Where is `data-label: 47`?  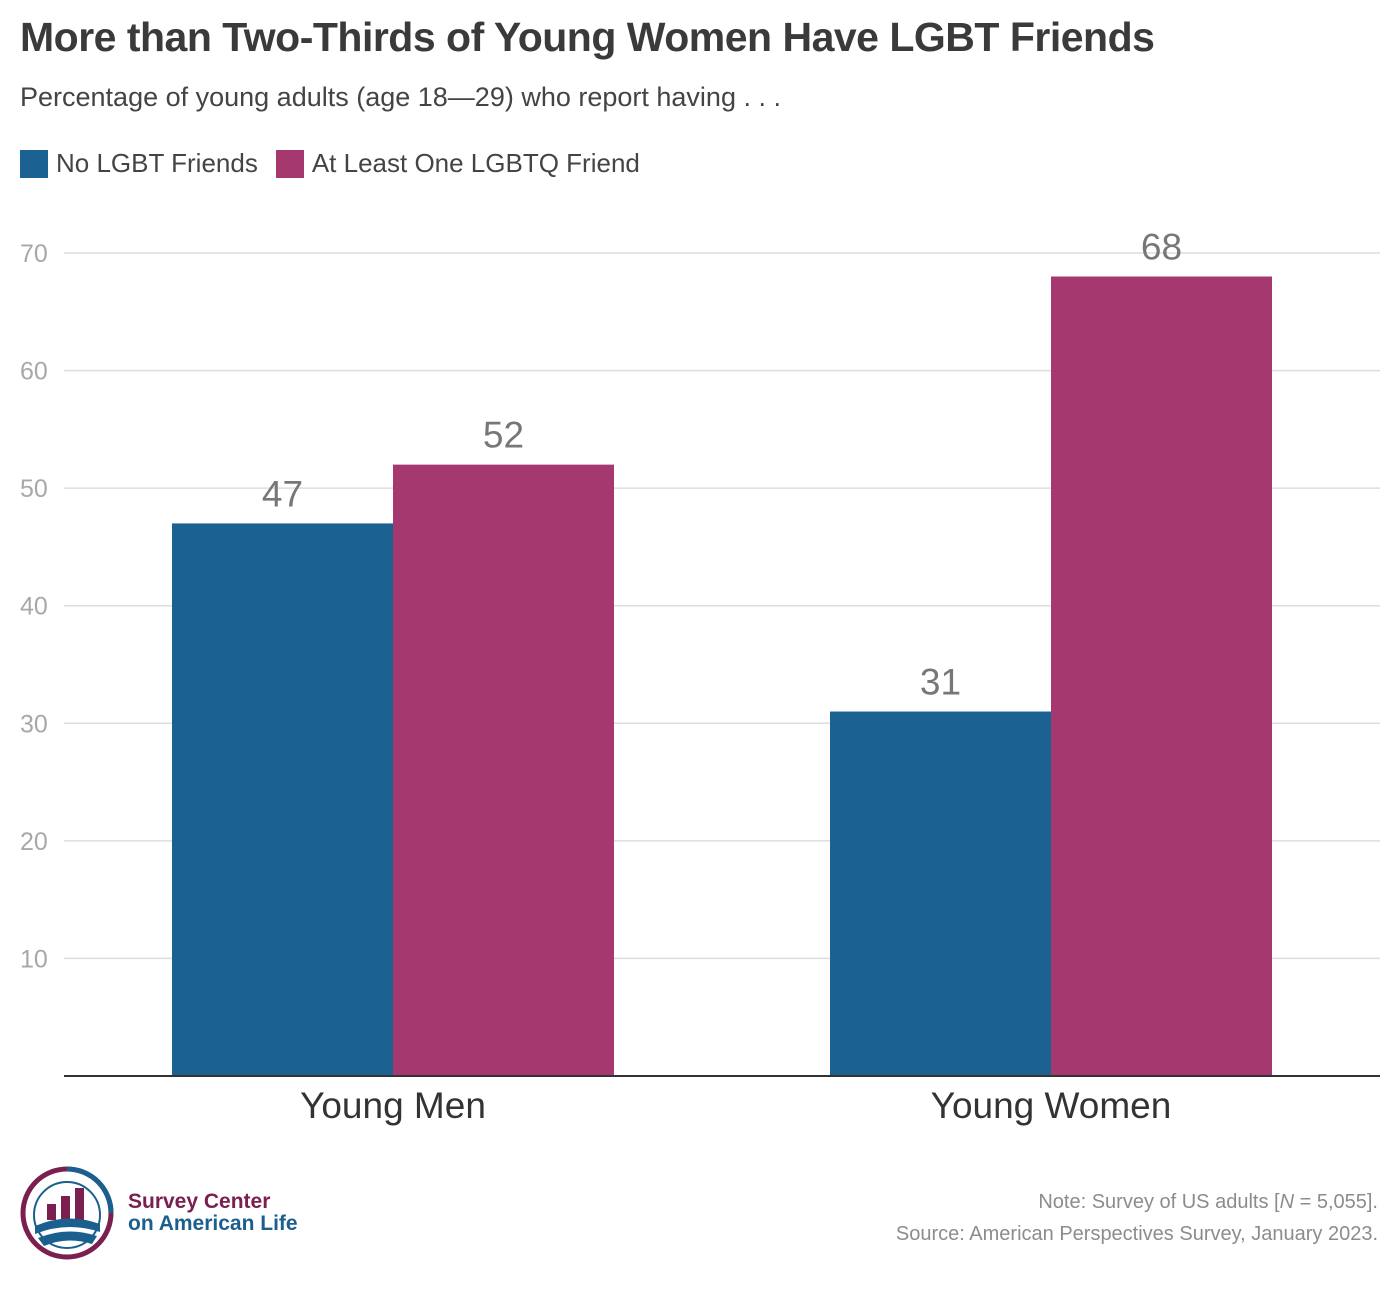
data-label: 47 is located at coordinates (282, 493).